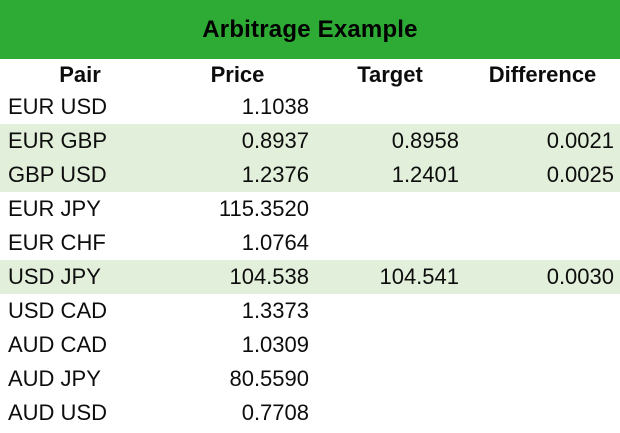 The height and width of the screenshot is (433, 620). What do you see at coordinates (580, 276) in the screenshot?
I see `difference-cell: 0.0030` at bounding box center [580, 276].